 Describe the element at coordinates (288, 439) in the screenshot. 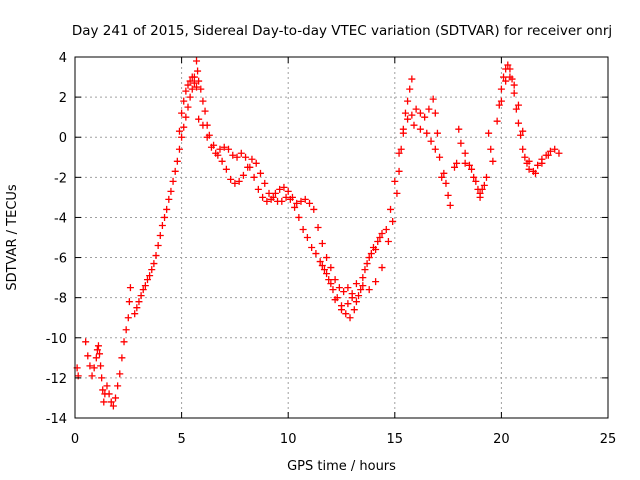

I see `x-tick-label: 10` at that location.